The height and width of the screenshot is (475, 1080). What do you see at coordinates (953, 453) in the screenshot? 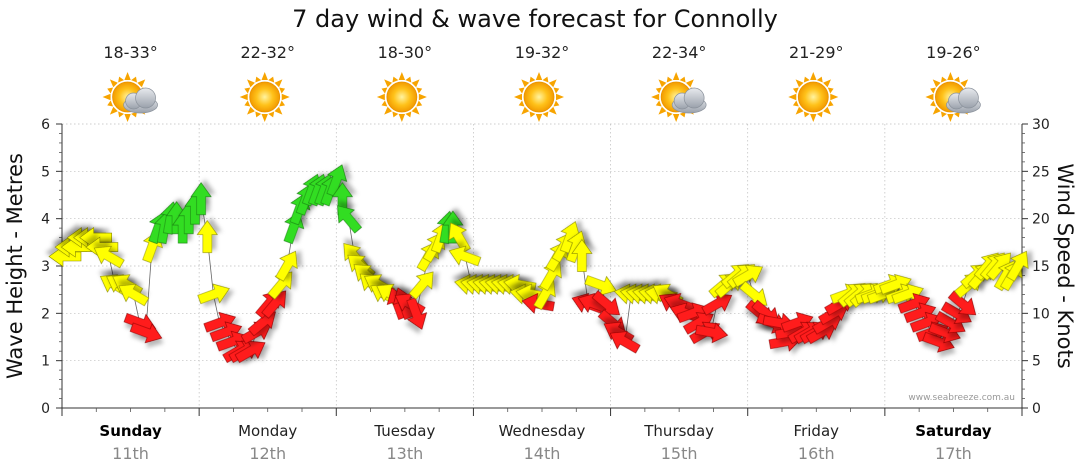
I see `day-date-label: 17th` at bounding box center [953, 453].